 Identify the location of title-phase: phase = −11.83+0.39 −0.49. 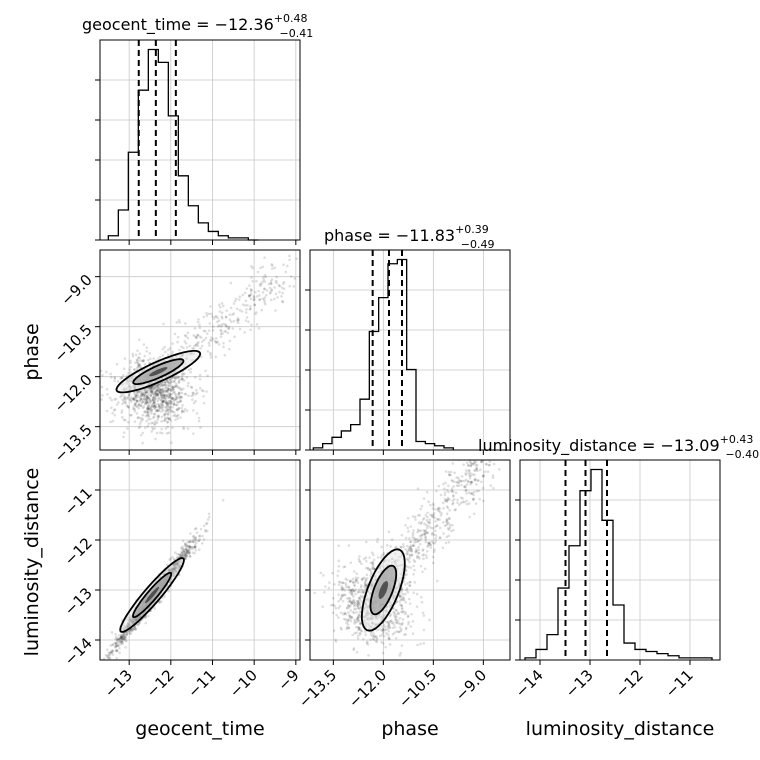
(409, 237).